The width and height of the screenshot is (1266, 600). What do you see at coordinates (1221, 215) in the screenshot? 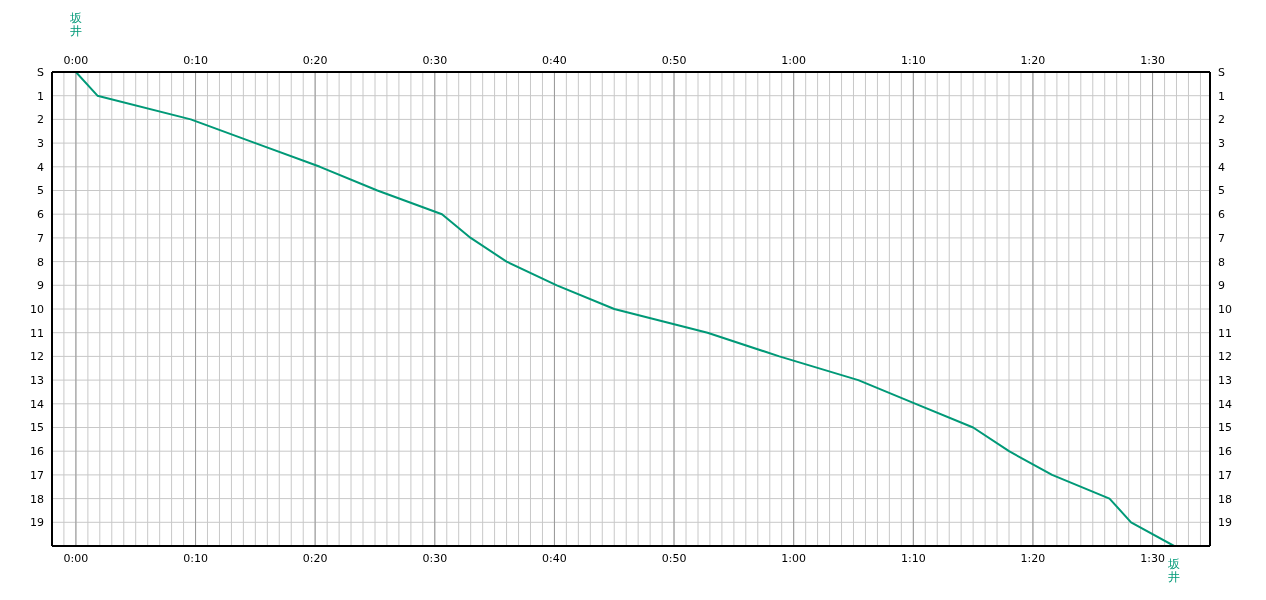
I see `y-tick-label: 6` at bounding box center [1221, 215].